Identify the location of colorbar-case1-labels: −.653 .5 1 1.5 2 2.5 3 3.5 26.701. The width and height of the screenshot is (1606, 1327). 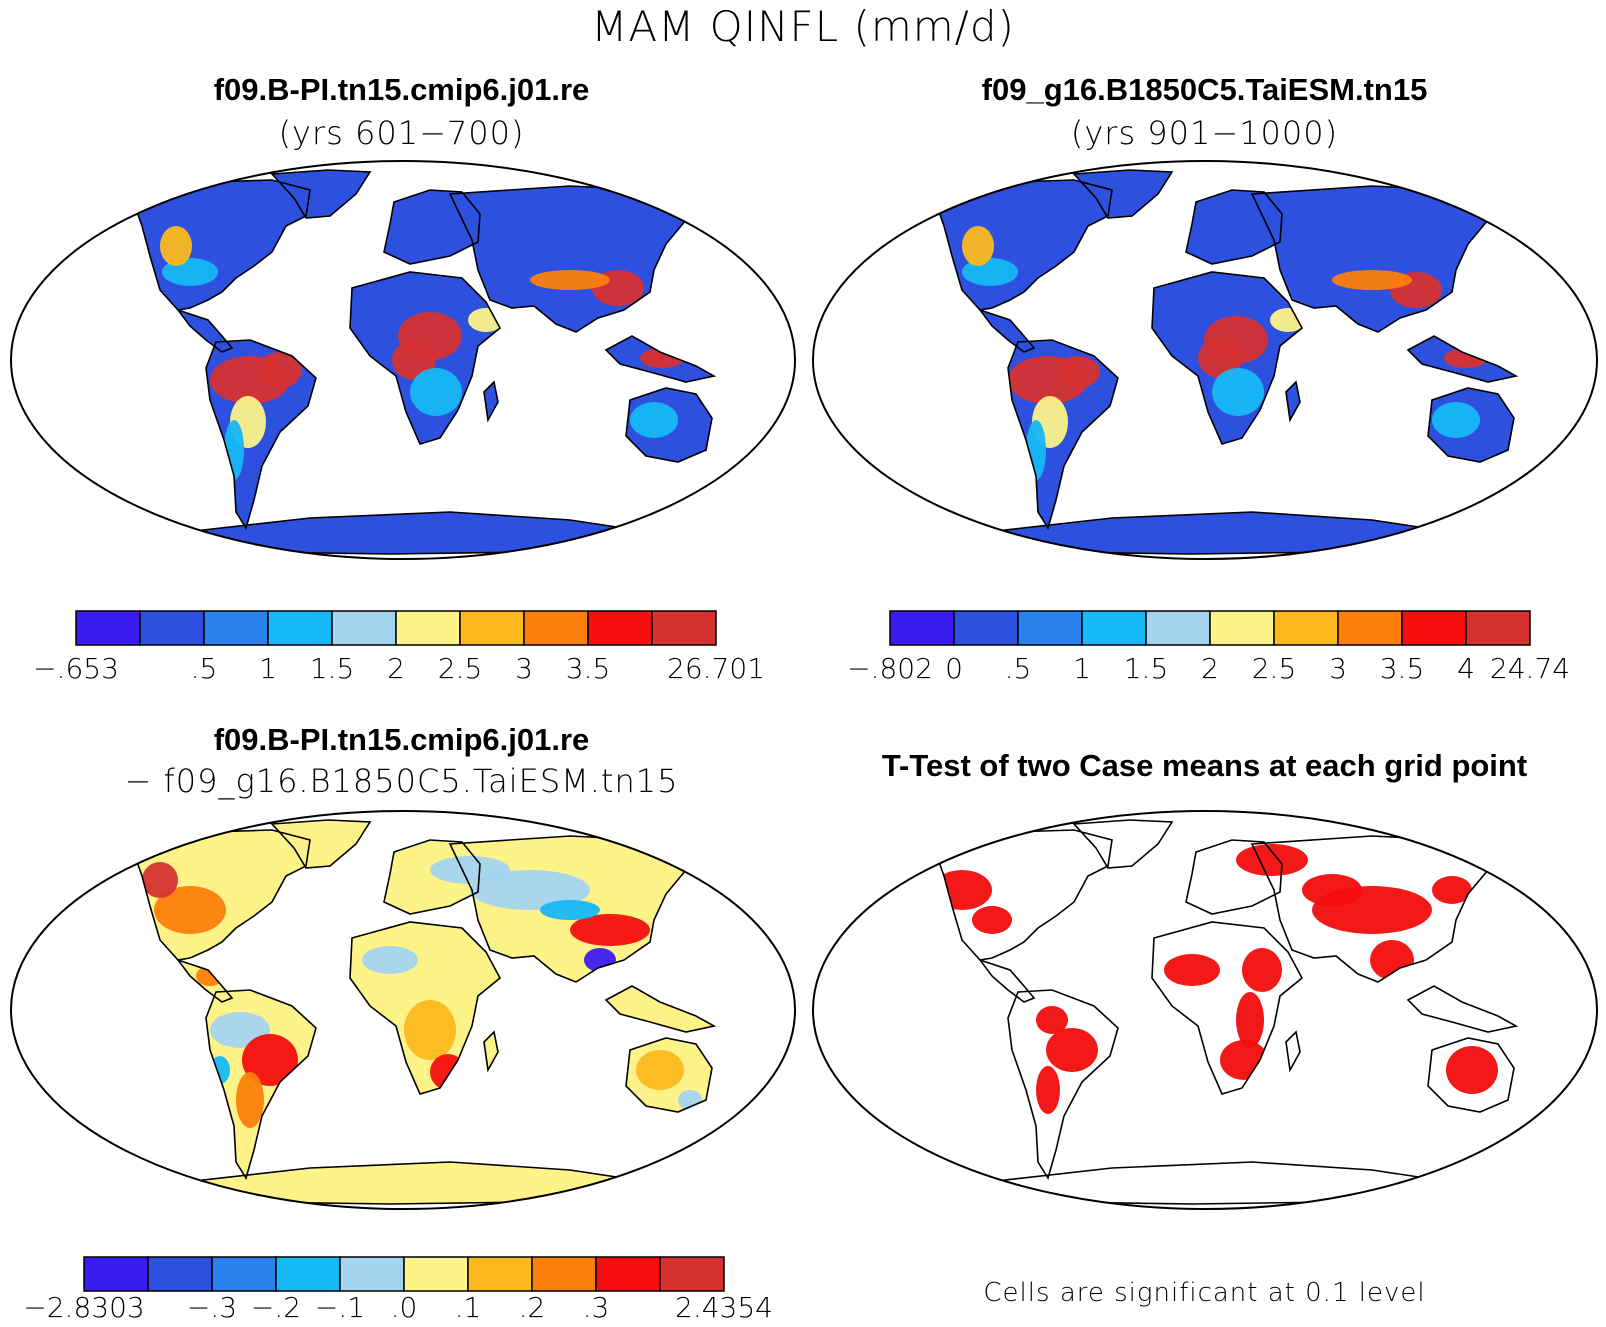
(399, 670).